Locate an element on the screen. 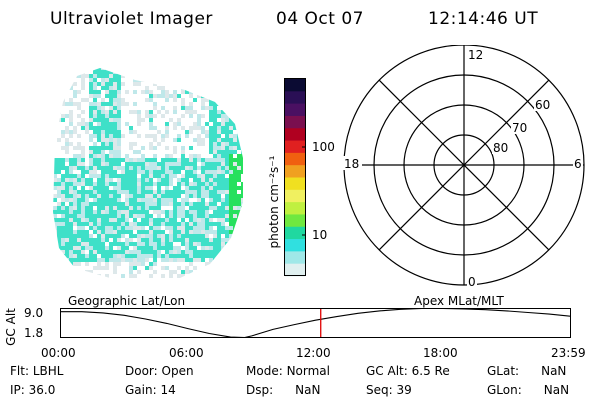  colorbar-tick-100: 100 is located at coordinates (323, 147).